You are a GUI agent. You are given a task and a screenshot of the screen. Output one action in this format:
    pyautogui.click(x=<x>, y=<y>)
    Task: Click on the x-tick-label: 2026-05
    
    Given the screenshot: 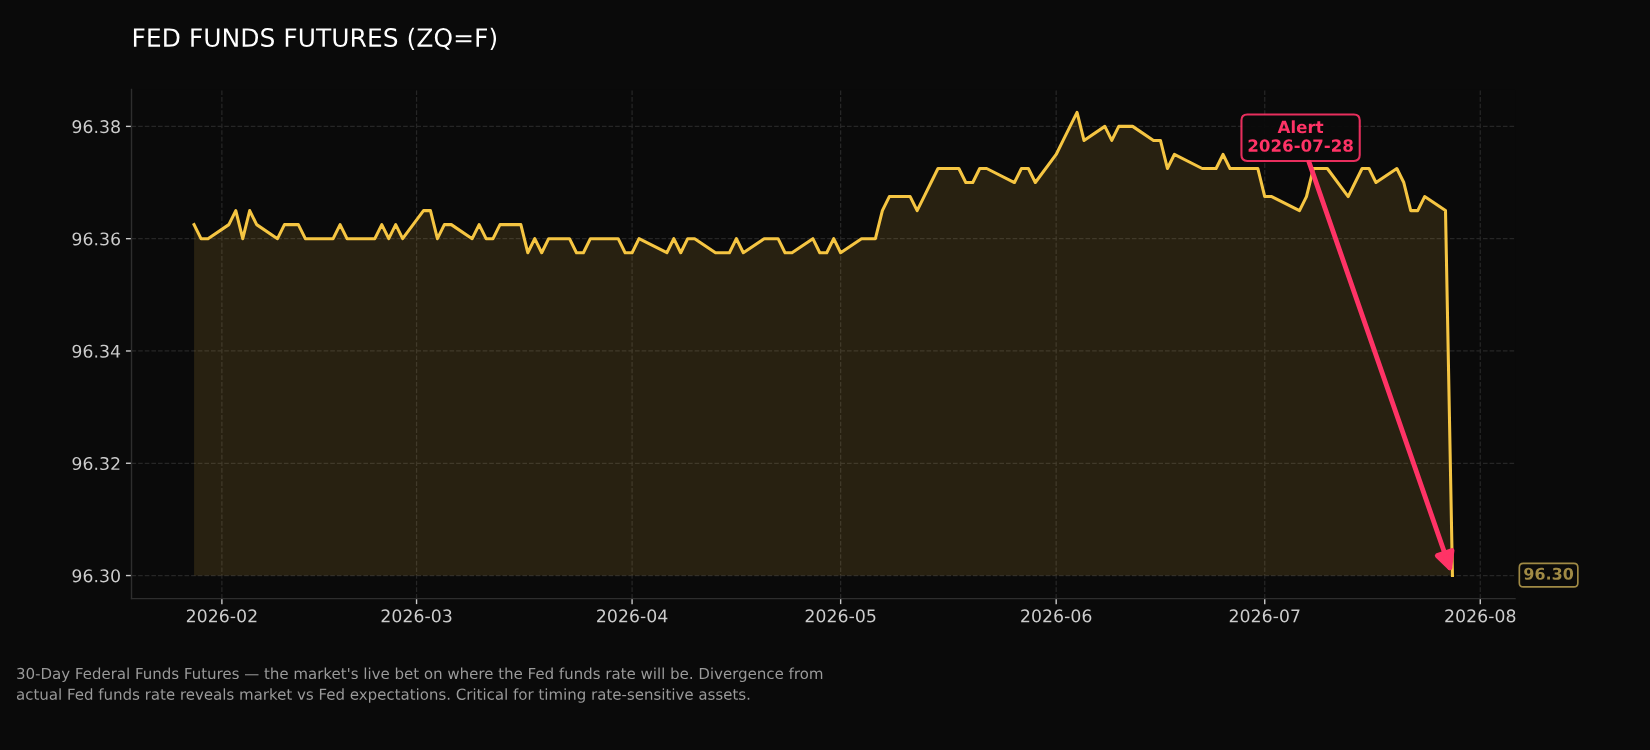 What is the action you would take?
    pyautogui.click(x=840, y=616)
    